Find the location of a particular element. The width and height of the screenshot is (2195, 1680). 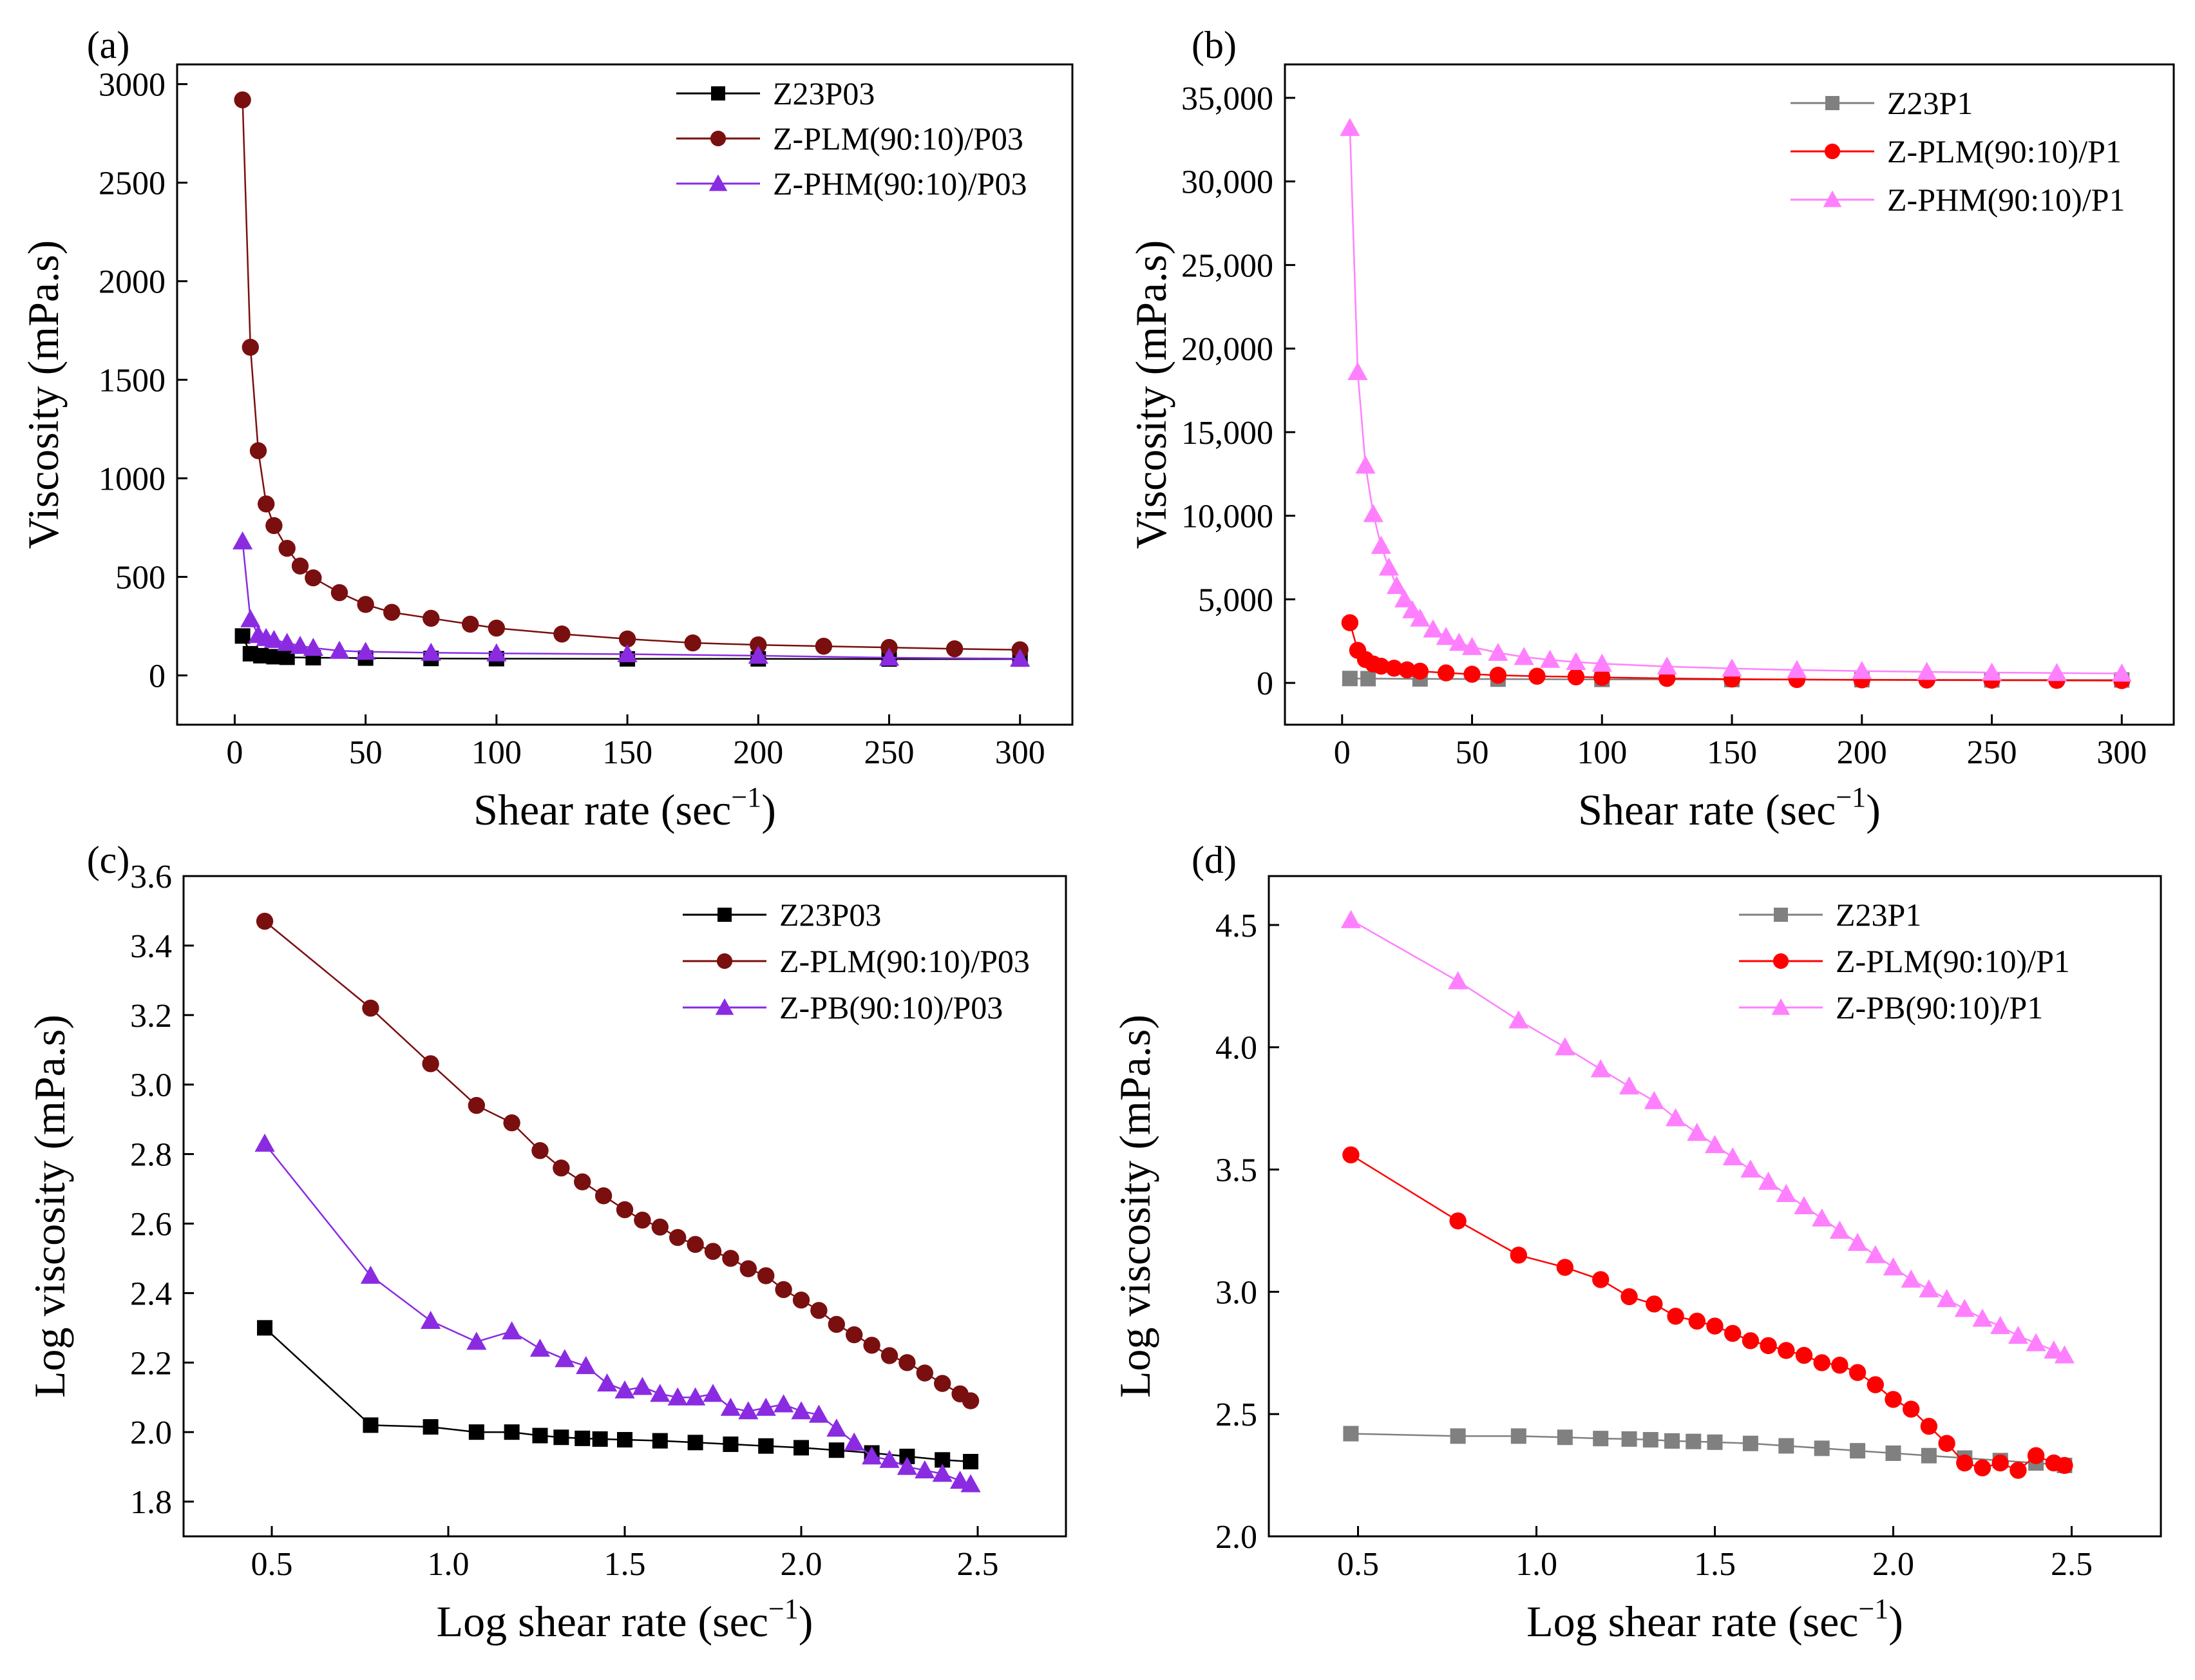

legend: Z23P1 Z-PLM(90:10)/P1 Z-PHM(90:10)/P1 is located at coordinates (1958, 151).